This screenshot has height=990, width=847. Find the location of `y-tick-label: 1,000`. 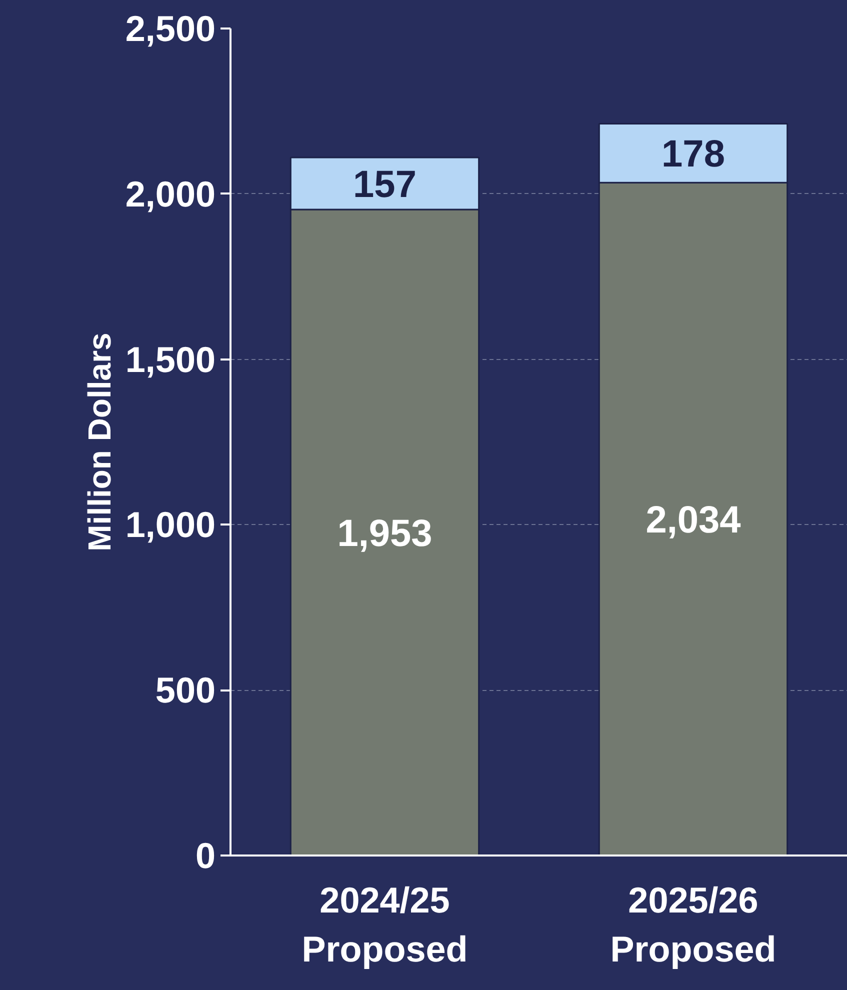

y-tick-label: 1,000 is located at coordinates (170, 525).